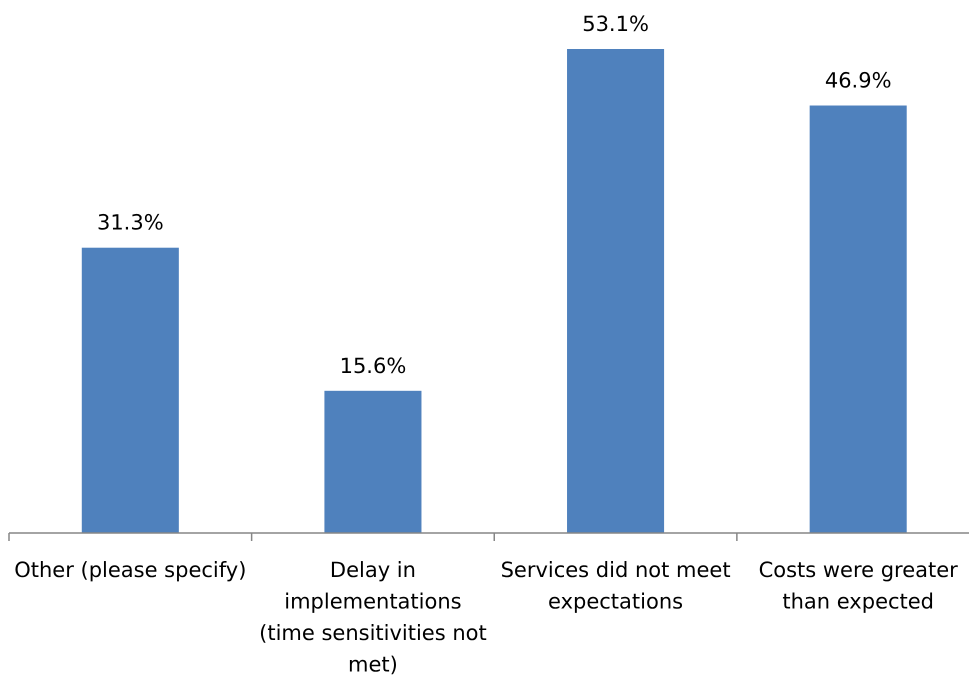 Image resolution: width=969 pixels, height=677 pixels. What do you see at coordinates (615, 586) in the screenshot?
I see `x-tick-label: Services did not meet expectations` at bounding box center [615, 586].